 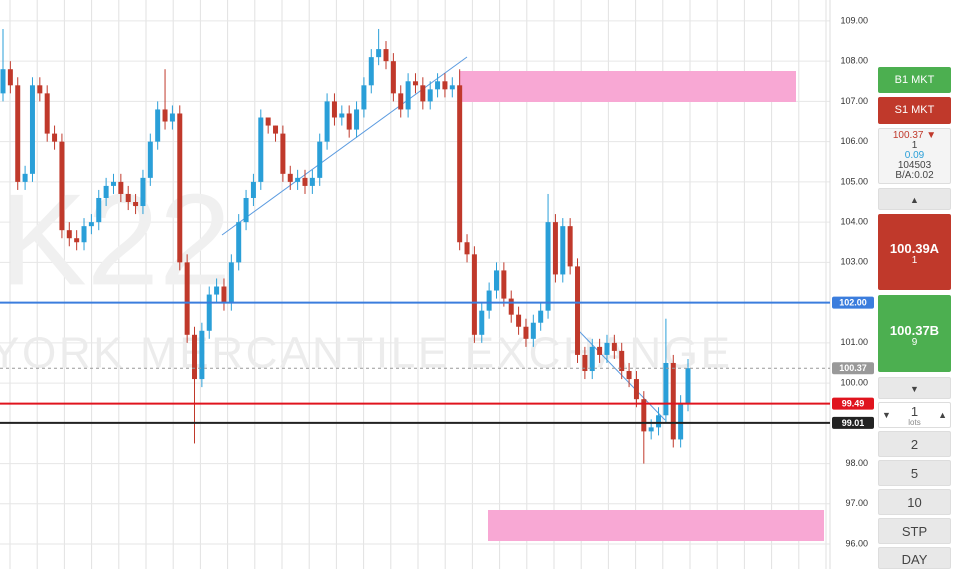 What do you see at coordinates (914, 199) in the screenshot?
I see `up-button: ▲` at bounding box center [914, 199].